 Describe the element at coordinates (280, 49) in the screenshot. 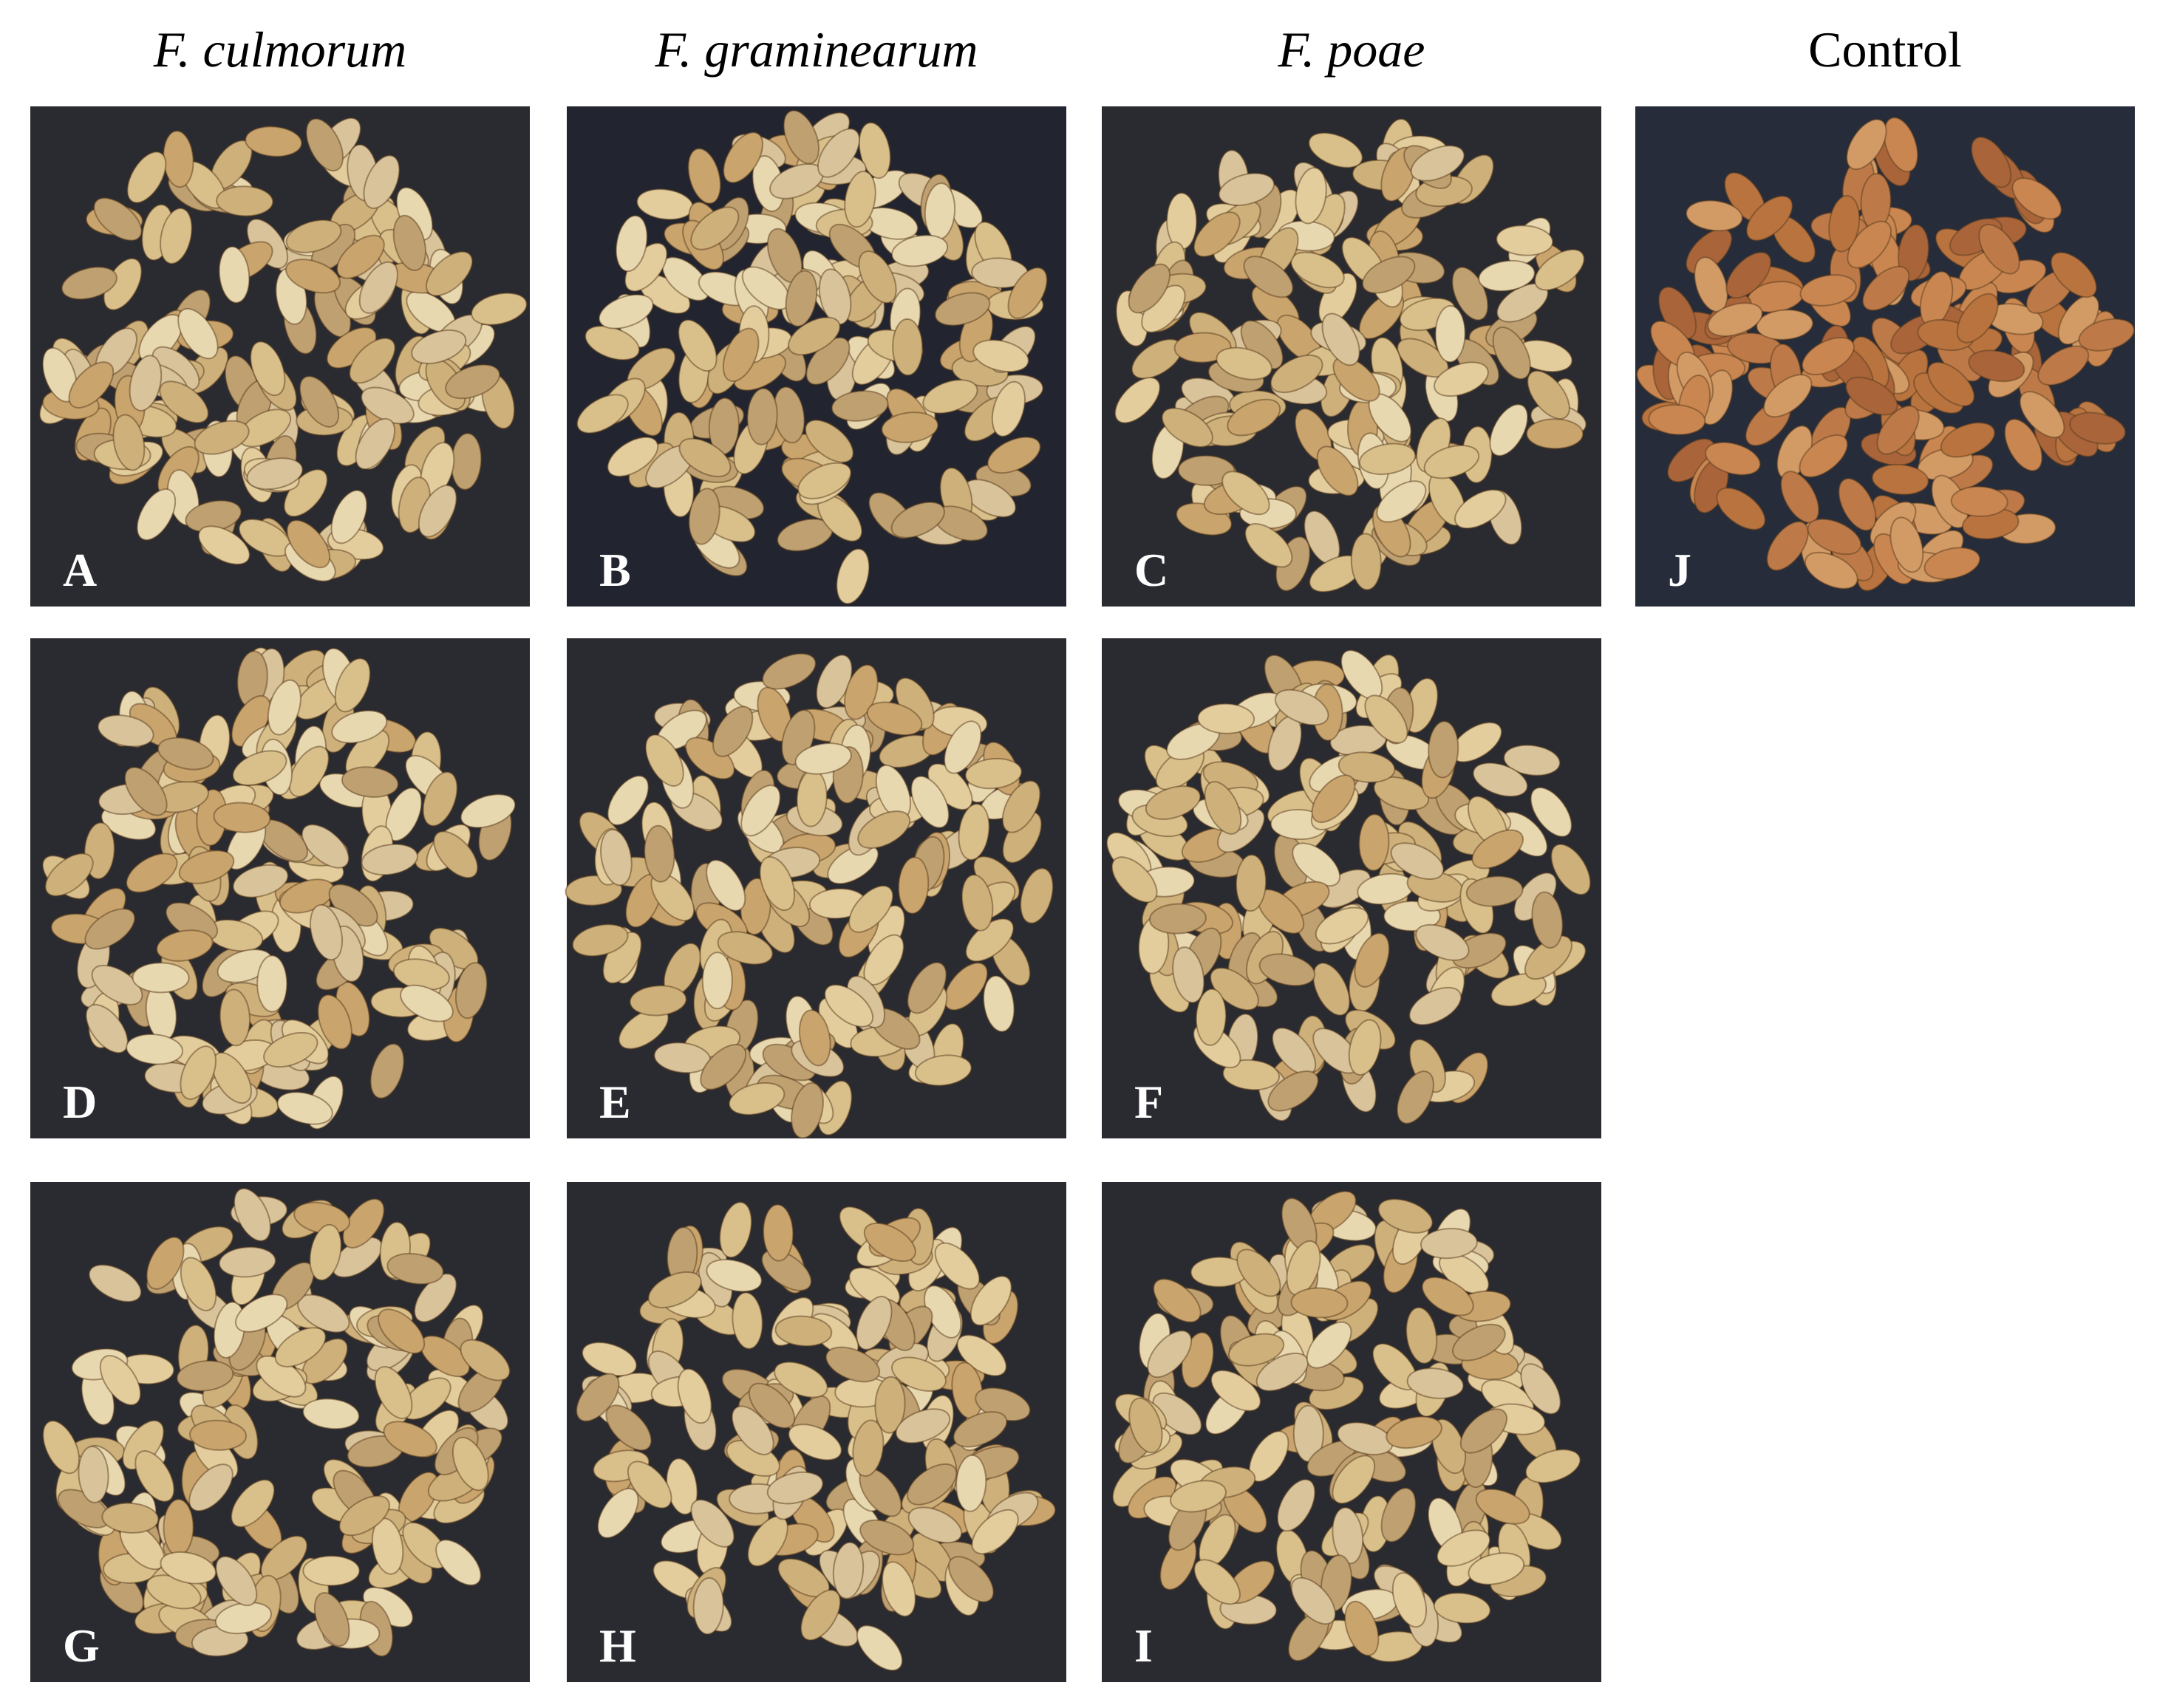

I see `column-header: F. culmorum` at that location.